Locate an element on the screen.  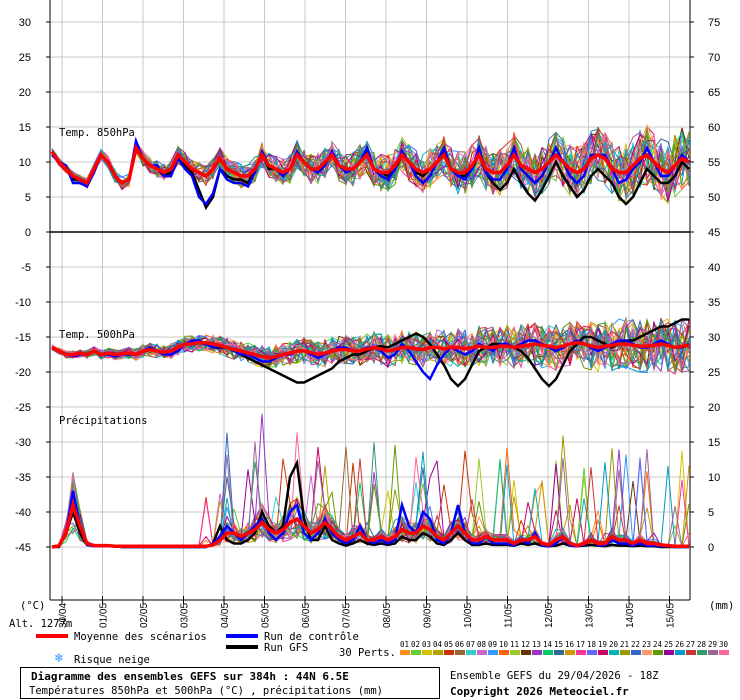
x-tick-label: 08/05 is located at coordinates (387, 615).